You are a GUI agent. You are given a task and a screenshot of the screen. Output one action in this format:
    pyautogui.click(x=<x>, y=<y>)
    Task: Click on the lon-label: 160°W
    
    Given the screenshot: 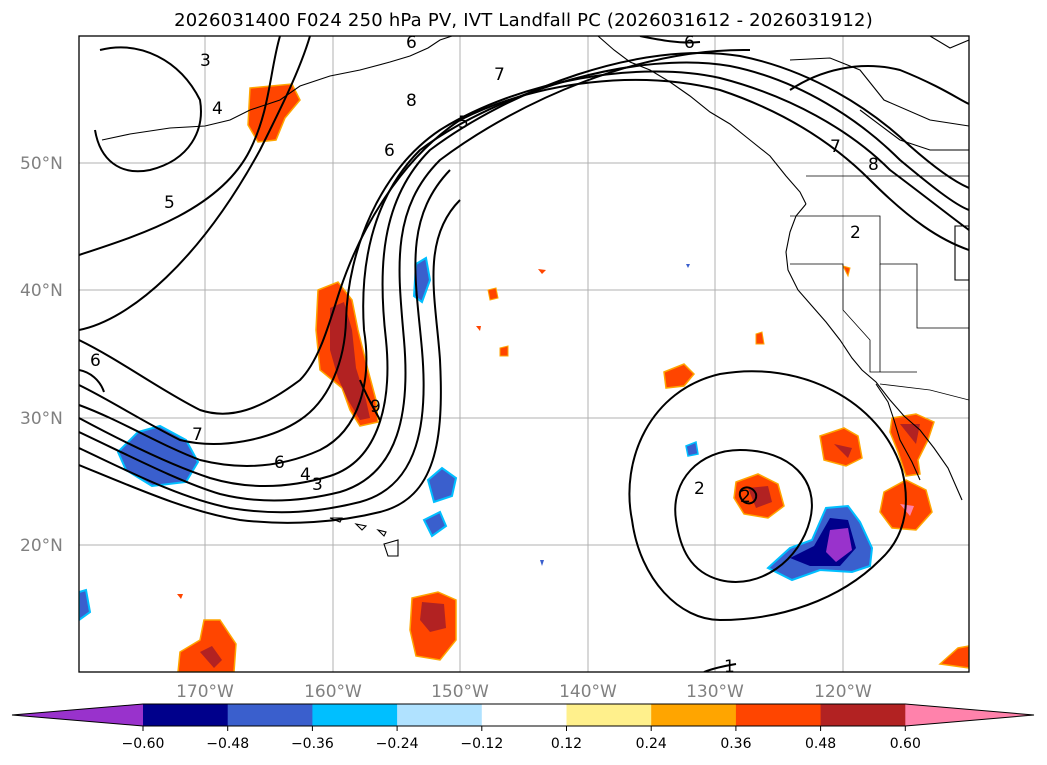 What is the action you would take?
    pyautogui.click(x=333, y=692)
    